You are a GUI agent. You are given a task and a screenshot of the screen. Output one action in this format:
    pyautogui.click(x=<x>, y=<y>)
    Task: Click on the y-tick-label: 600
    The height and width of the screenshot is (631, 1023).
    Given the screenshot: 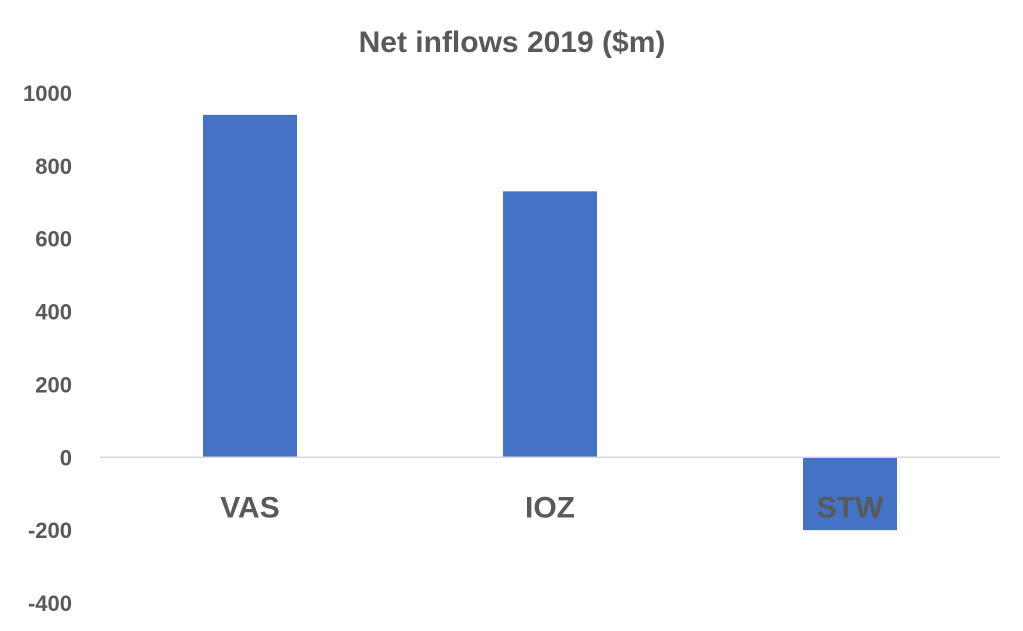 What is the action you would take?
    pyautogui.click(x=53, y=239)
    